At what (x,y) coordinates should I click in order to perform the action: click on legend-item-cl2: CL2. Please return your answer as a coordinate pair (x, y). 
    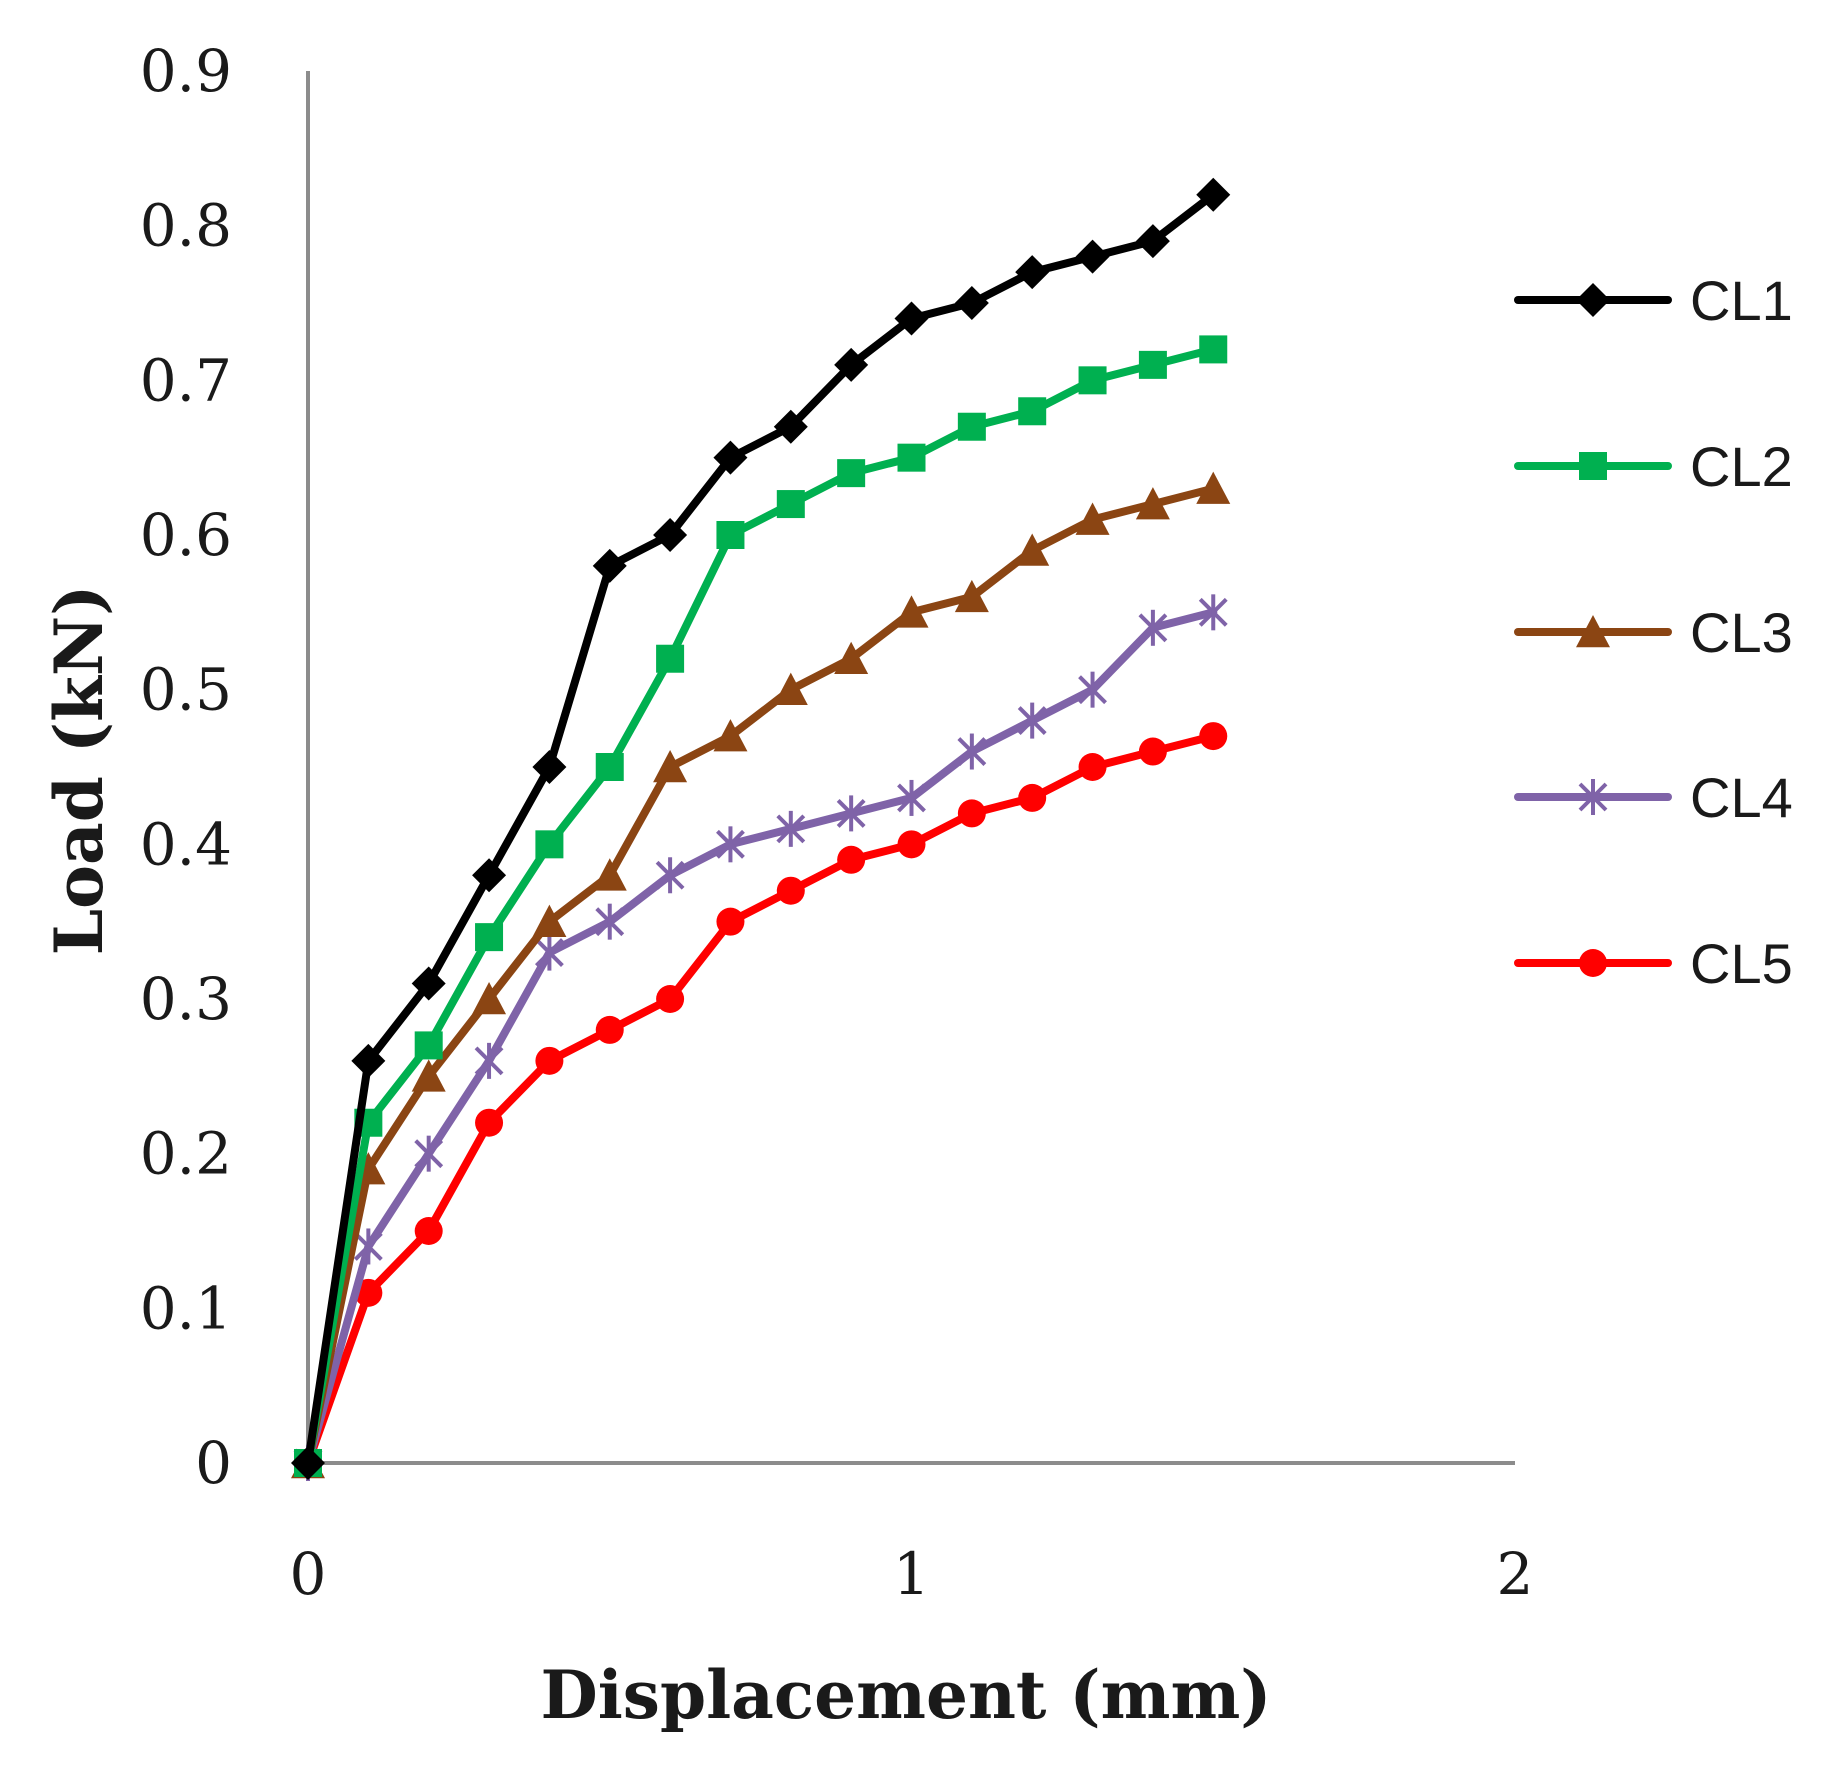
    Looking at the image, I should click on (1653, 466).